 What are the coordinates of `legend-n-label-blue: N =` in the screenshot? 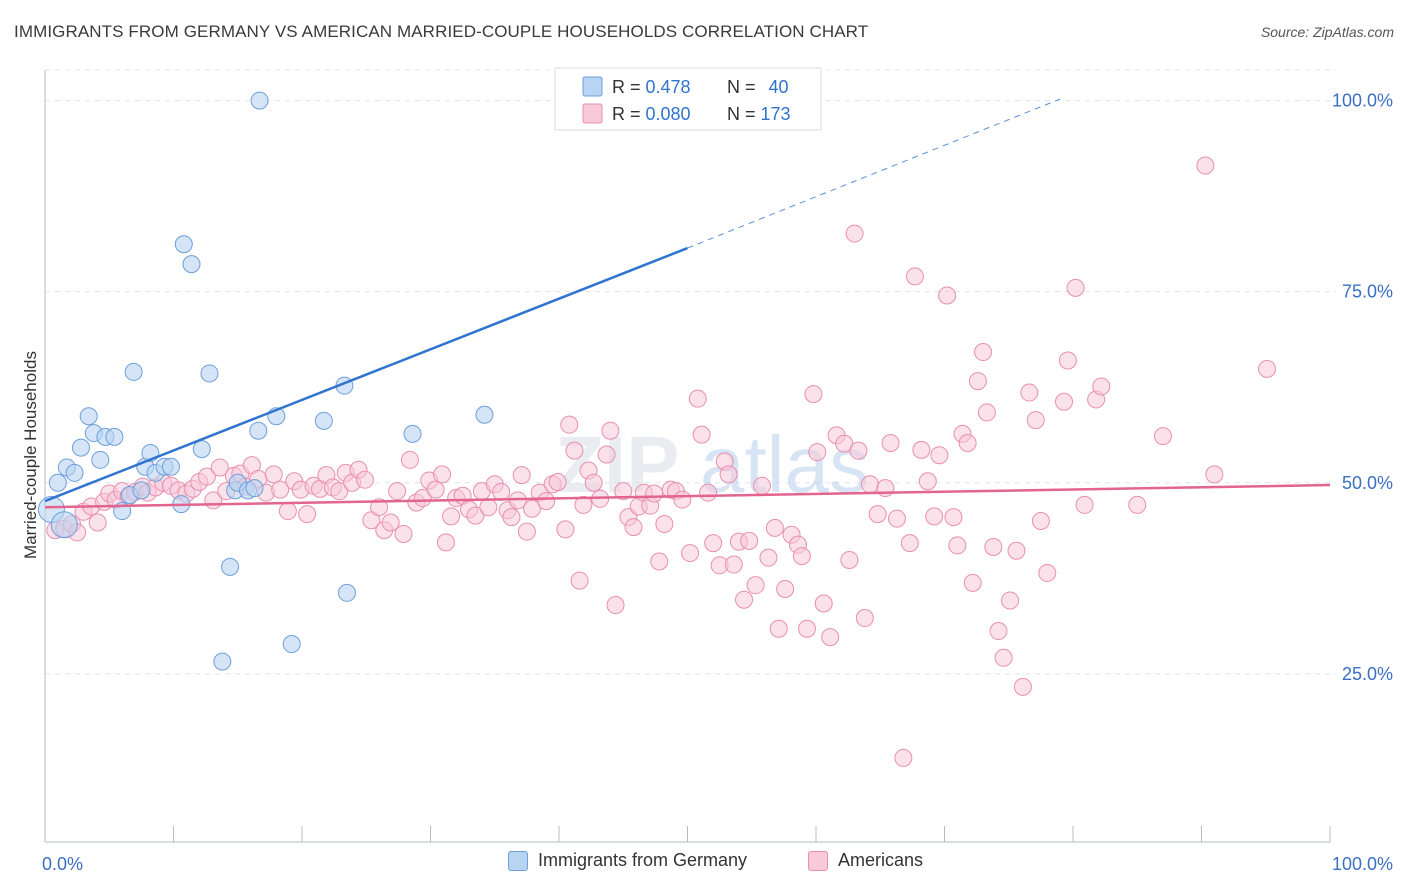 It's located at (744, 87).